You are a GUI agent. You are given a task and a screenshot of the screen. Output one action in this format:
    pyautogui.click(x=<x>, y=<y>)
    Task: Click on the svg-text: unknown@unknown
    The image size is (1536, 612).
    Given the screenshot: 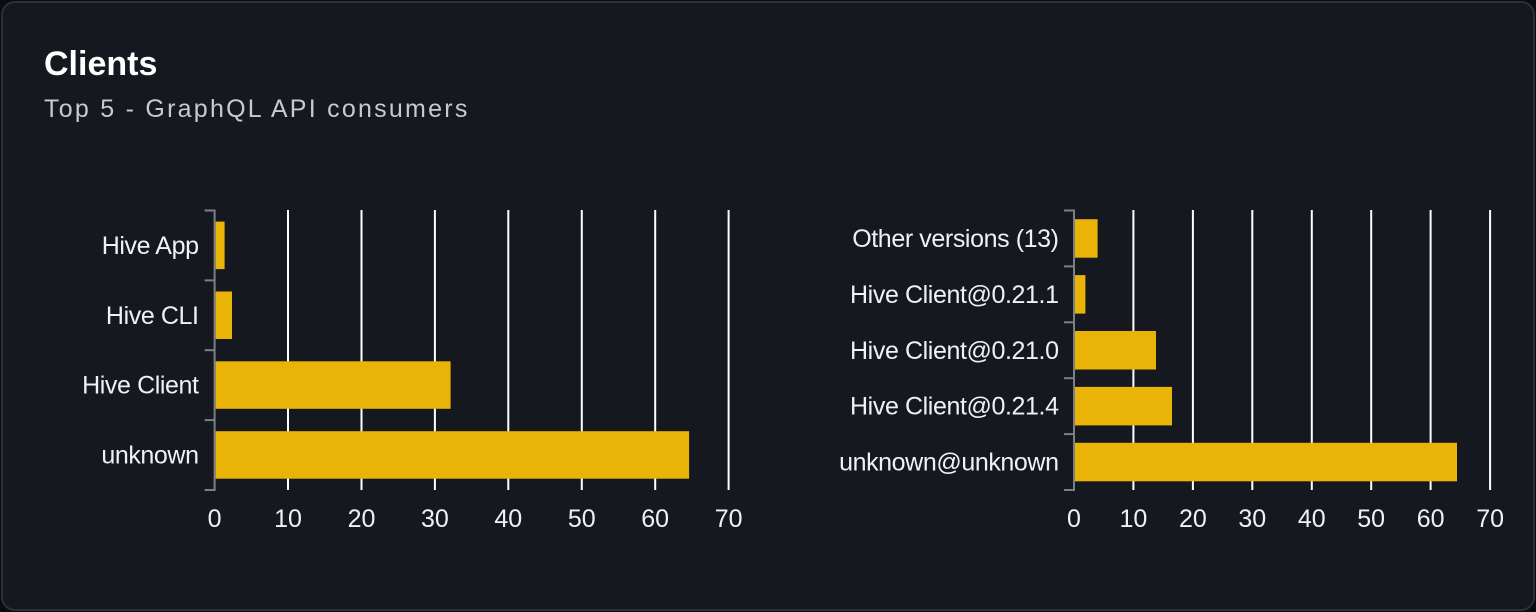 What is the action you would take?
    pyautogui.click(x=949, y=463)
    